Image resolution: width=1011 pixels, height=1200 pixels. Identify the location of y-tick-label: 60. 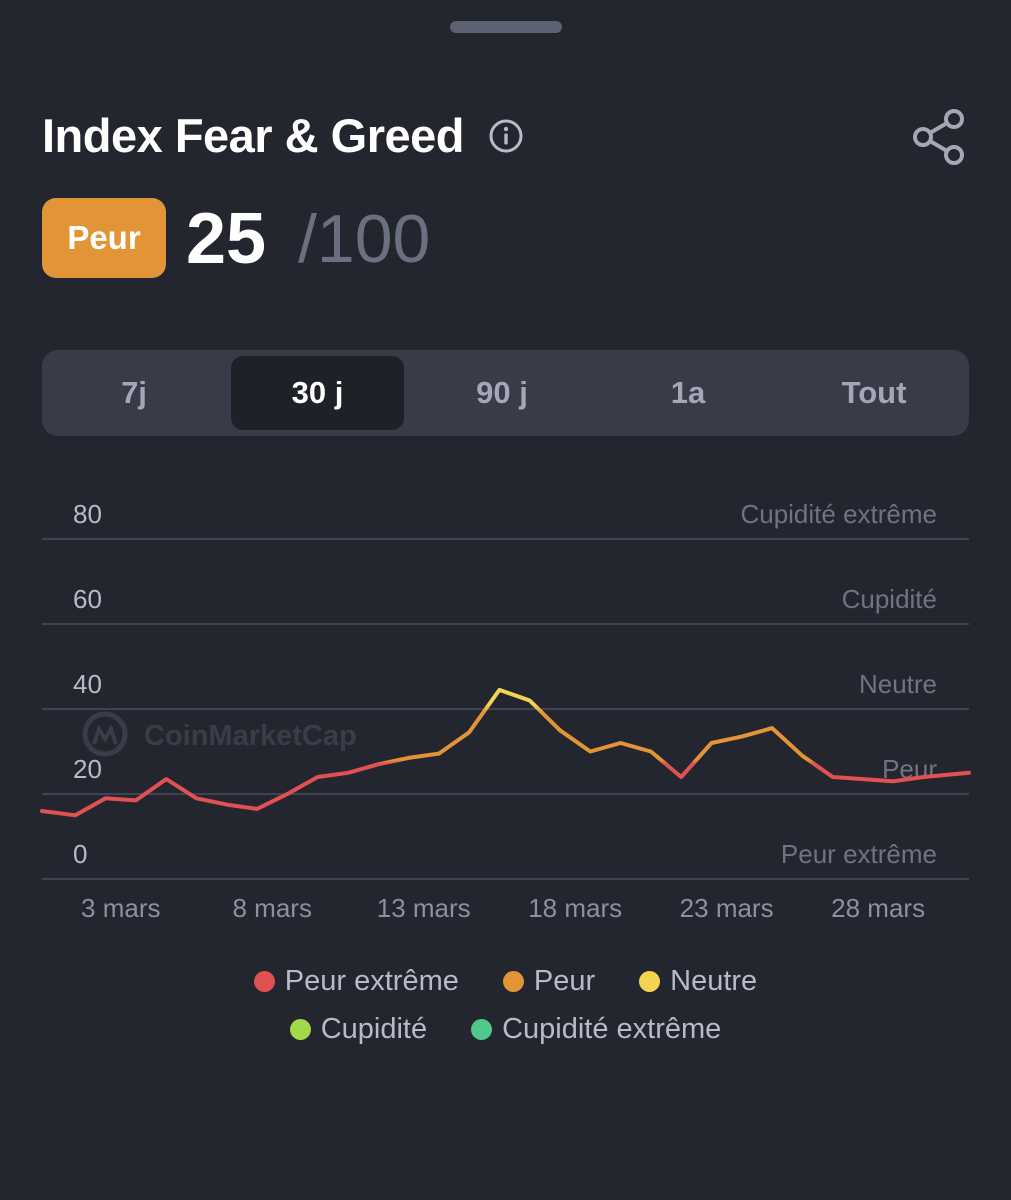
(87, 599).